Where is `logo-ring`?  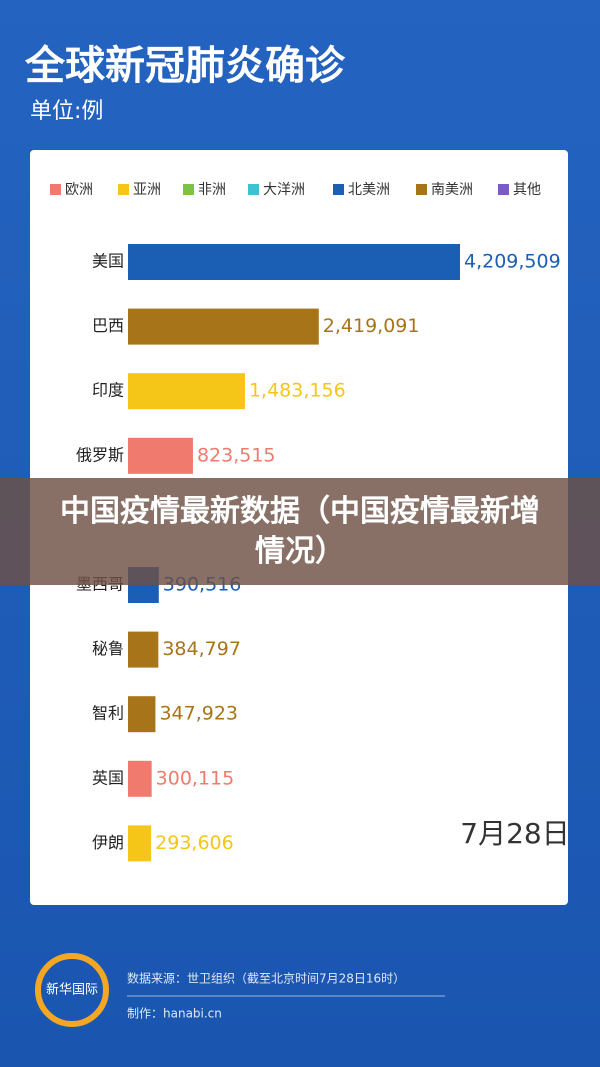
logo-ring is located at coordinates (72, 990).